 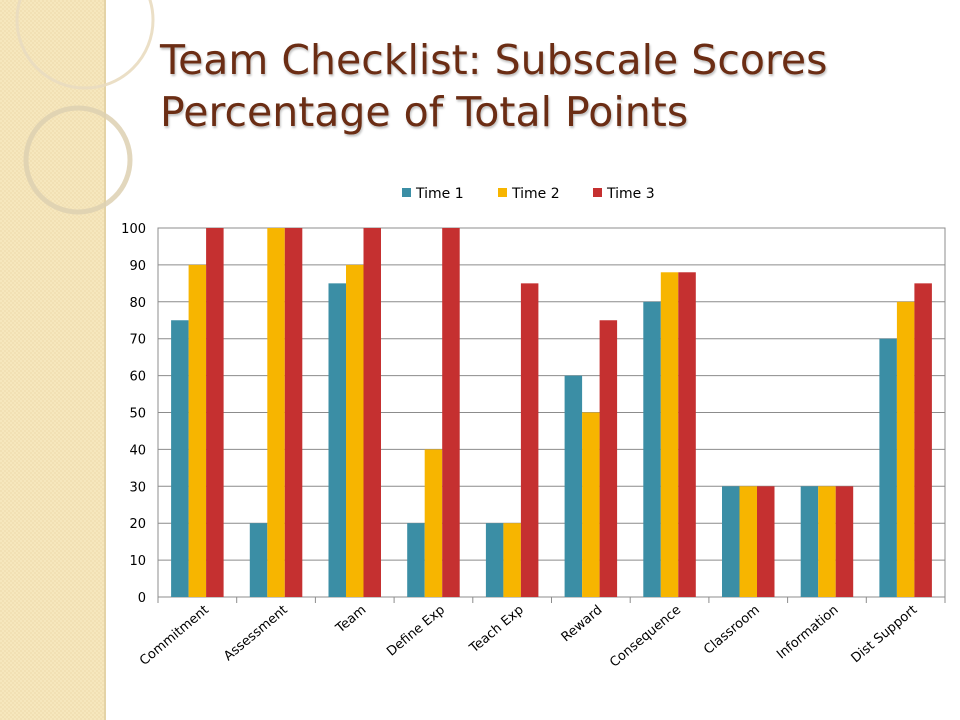 What do you see at coordinates (645, 637) in the screenshot?
I see `x-category-label: Consequence` at bounding box center [645, 637].